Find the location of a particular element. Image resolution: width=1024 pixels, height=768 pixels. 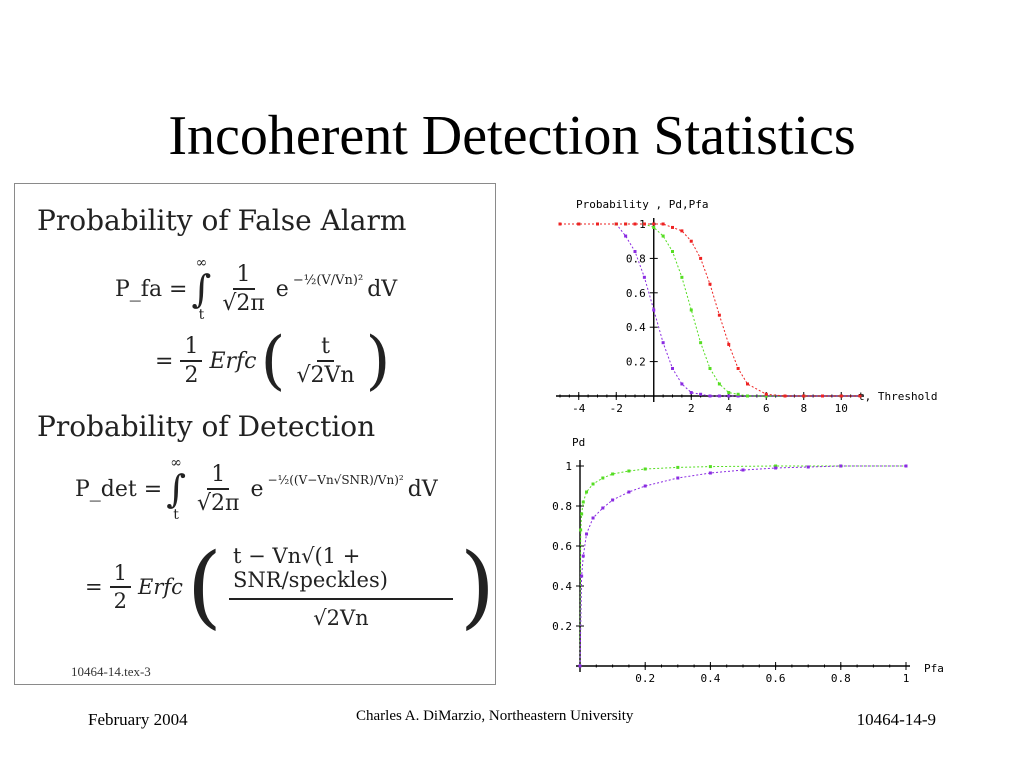

x-tick-label: 0.4 is located at coordinates (710, 678).